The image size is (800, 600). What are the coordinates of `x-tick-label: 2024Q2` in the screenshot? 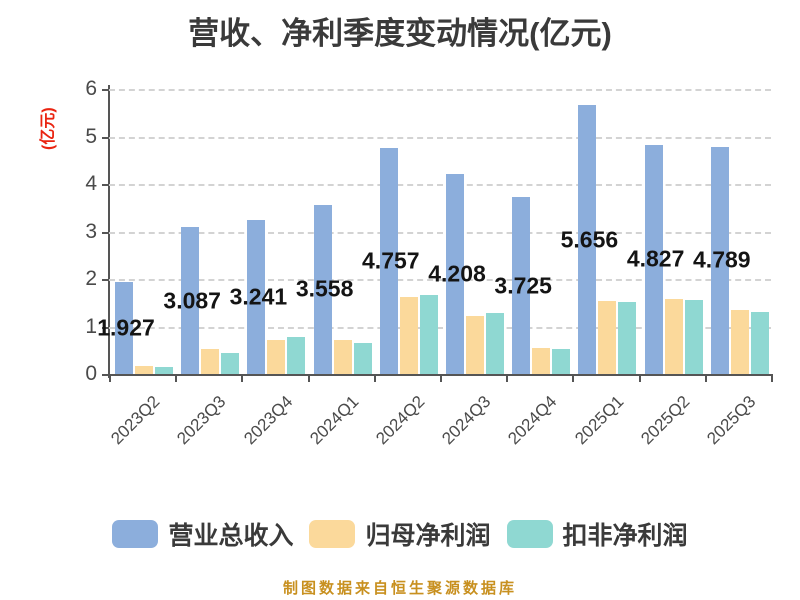 It's located at (400, 420).